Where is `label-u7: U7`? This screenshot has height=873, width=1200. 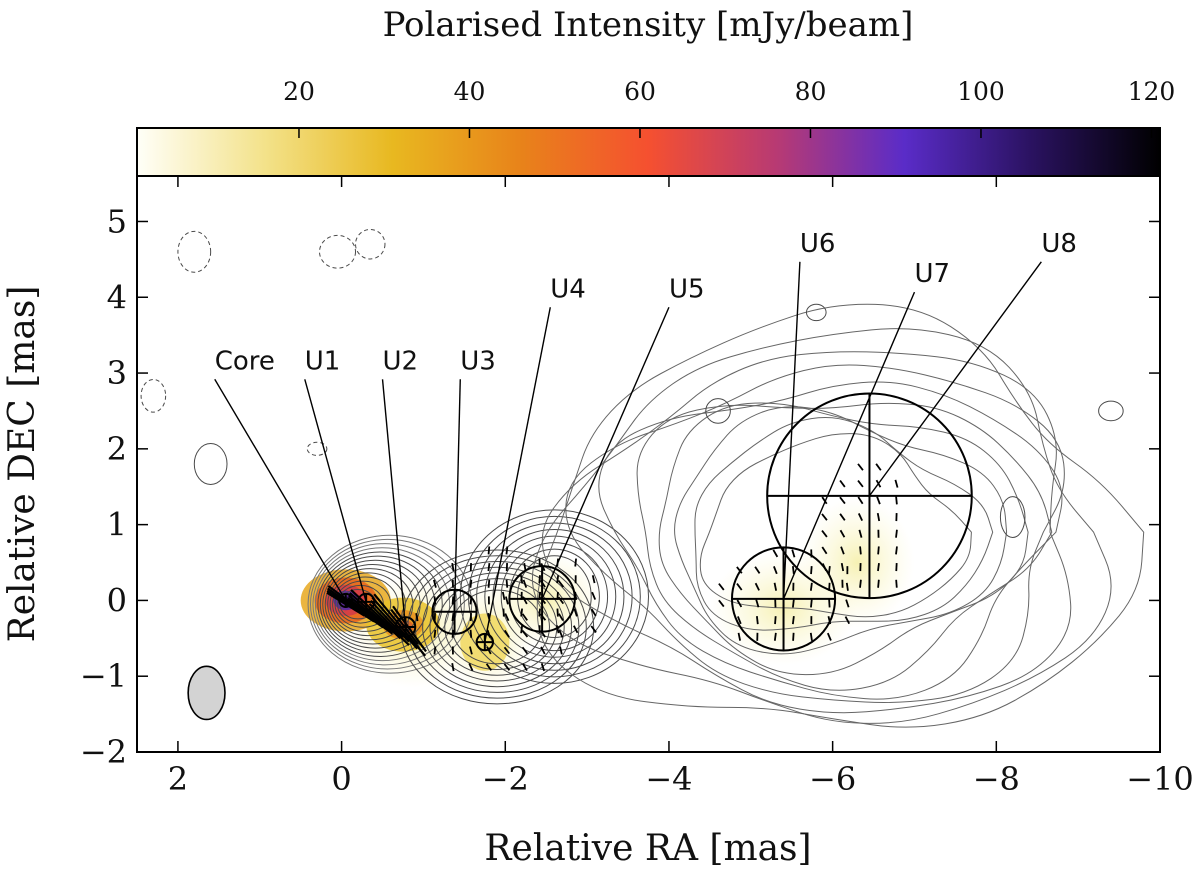
label-u7: U7 is located at coordinates (932, 274).